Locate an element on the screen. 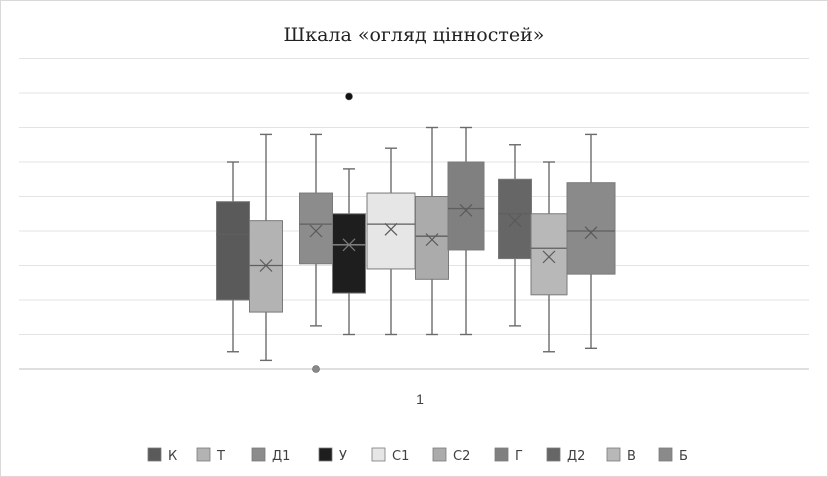 The height and width of the screenshot is (477, 828). chart-title: Шкала «огляд цінностей» is located at coordinates (414, 35).